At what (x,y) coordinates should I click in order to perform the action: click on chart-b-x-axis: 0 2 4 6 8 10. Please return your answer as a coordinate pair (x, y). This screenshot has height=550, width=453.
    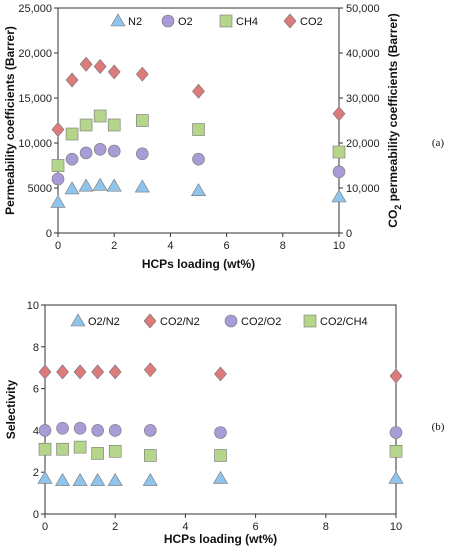
    Looking at the image, I should click on (222, 523).